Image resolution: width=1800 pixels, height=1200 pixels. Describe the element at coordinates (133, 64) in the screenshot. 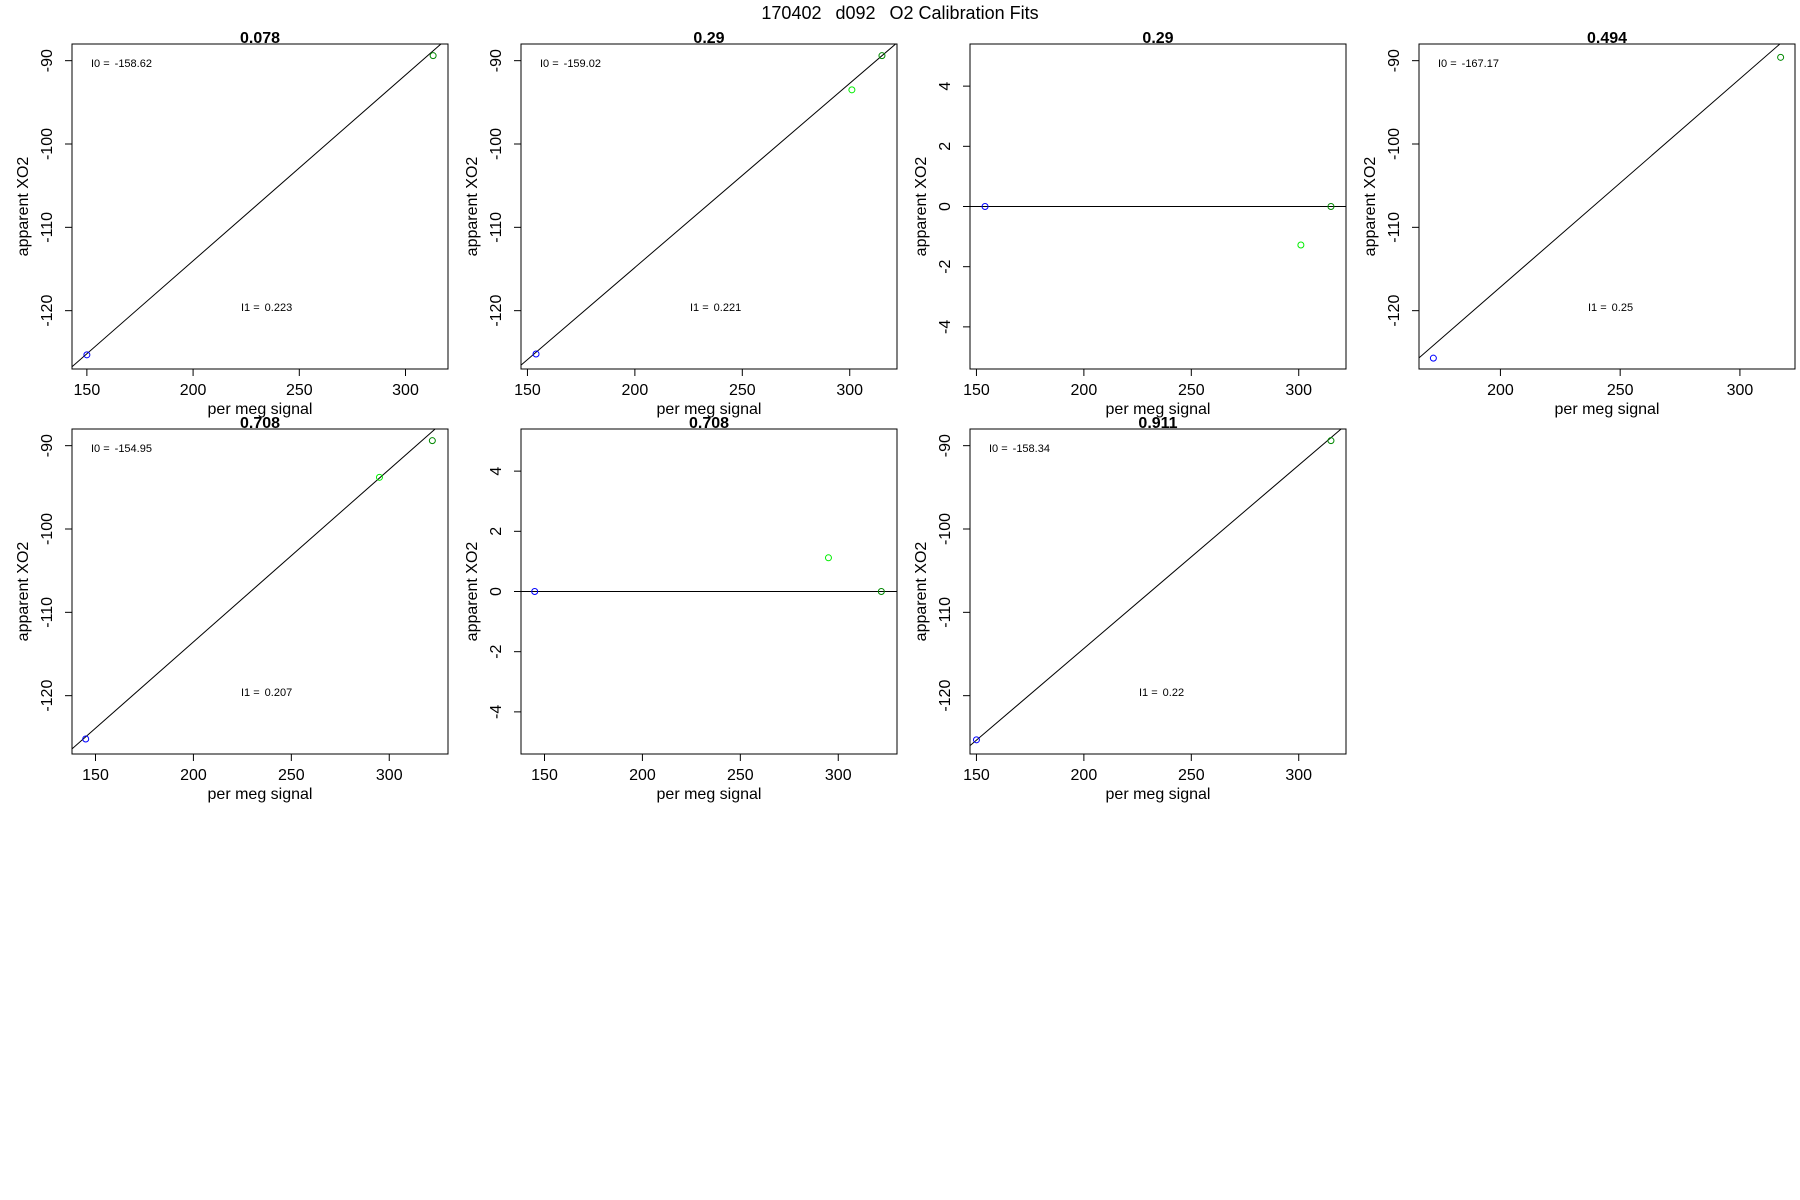

I see `annotation-value: -158.62` at that location.